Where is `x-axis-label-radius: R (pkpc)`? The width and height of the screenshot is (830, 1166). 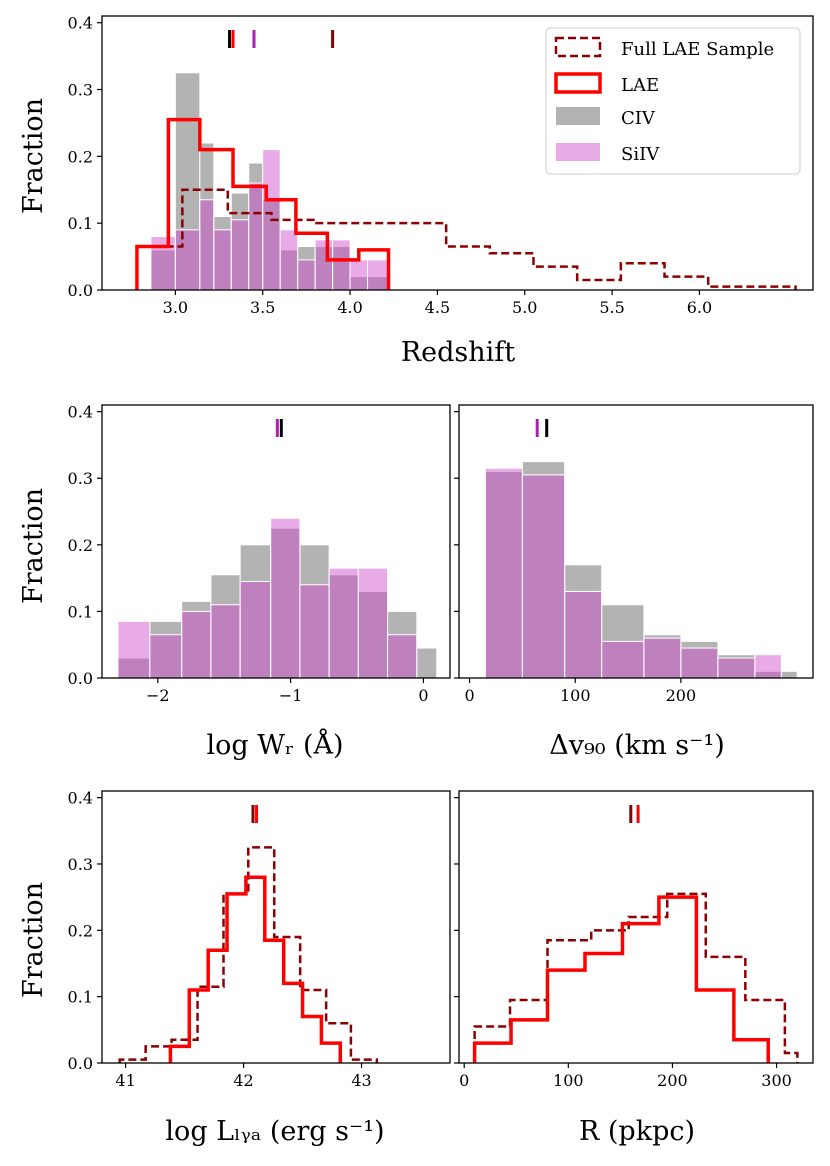 x-axis-label-radius: R (pkpc) is located at coordinates (637, 1131).